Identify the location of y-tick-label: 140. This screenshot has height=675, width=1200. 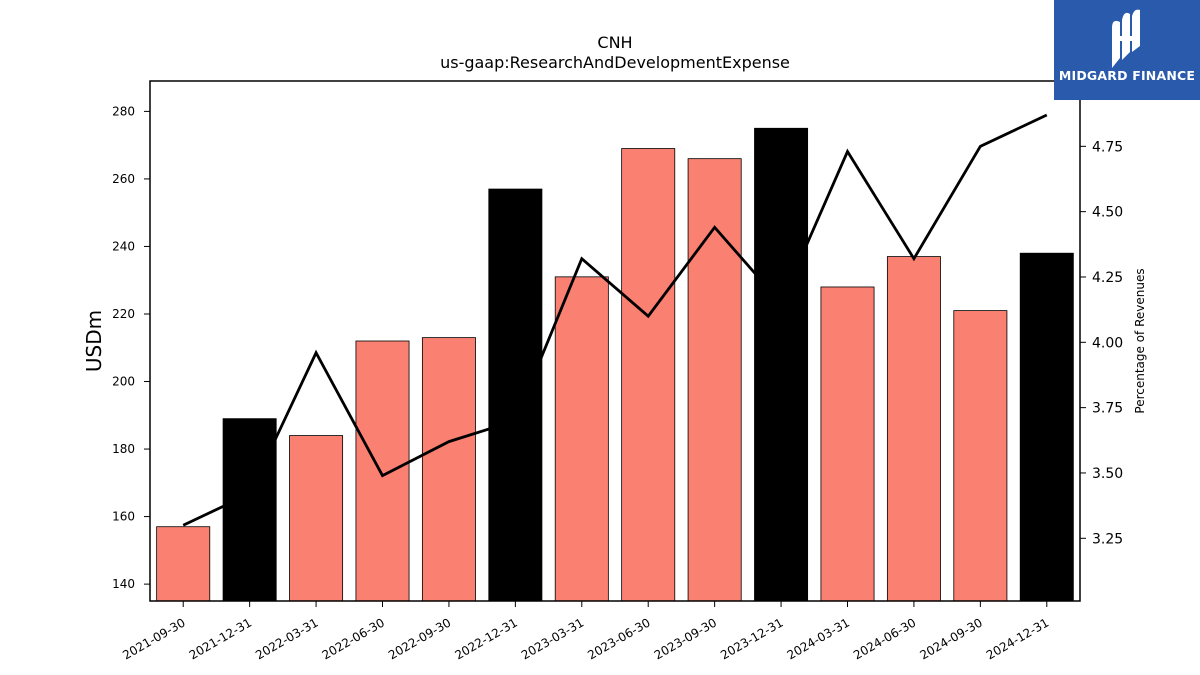
(123, 584).